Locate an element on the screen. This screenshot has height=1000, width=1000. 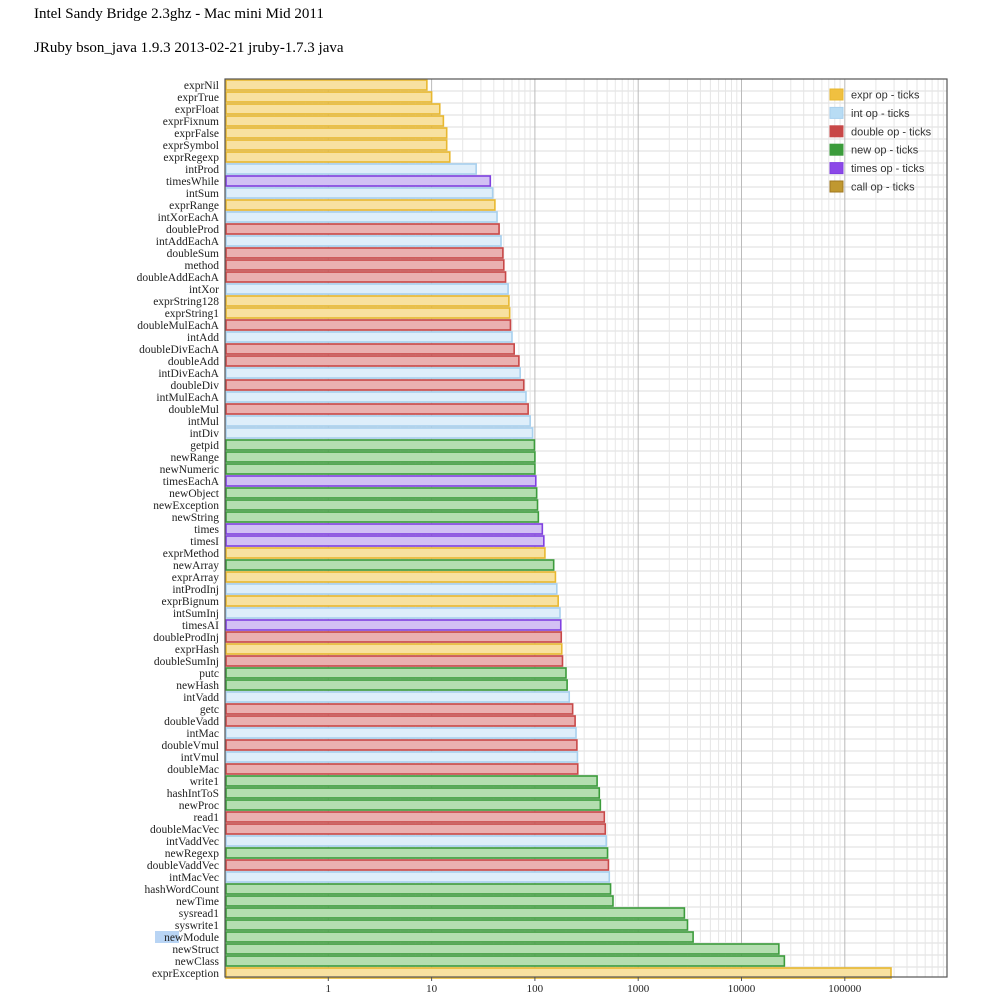
tick-label: 10 is located at coordinates (432, 989).